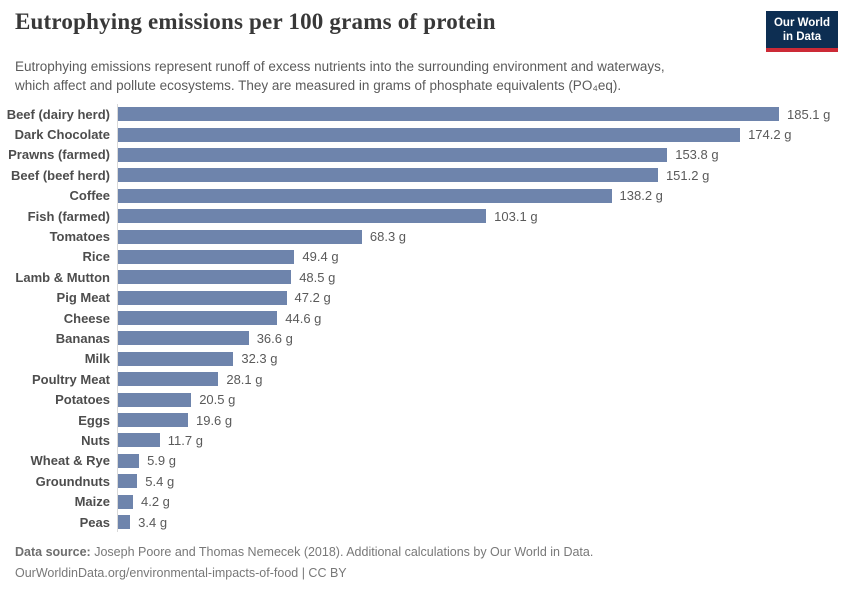 Image resolution: width=850 pixels, height=600 pixels. I want to click on table-row: Bananas 36.6 g, so click(425, 338).